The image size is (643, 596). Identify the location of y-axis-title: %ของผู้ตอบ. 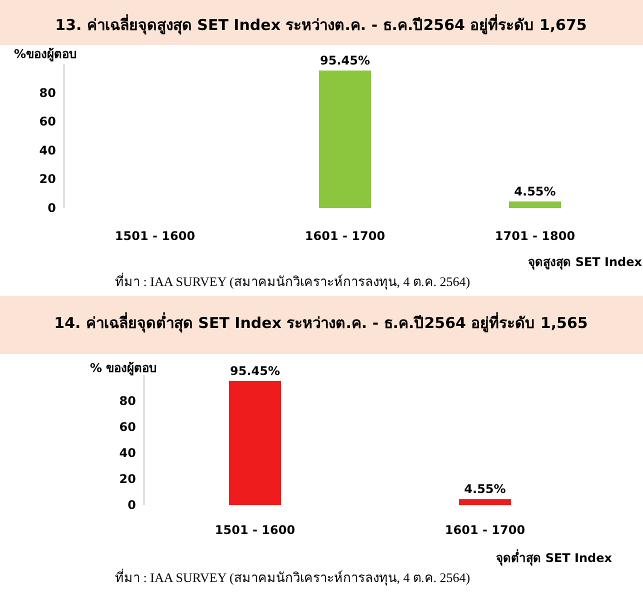
(46, 54).